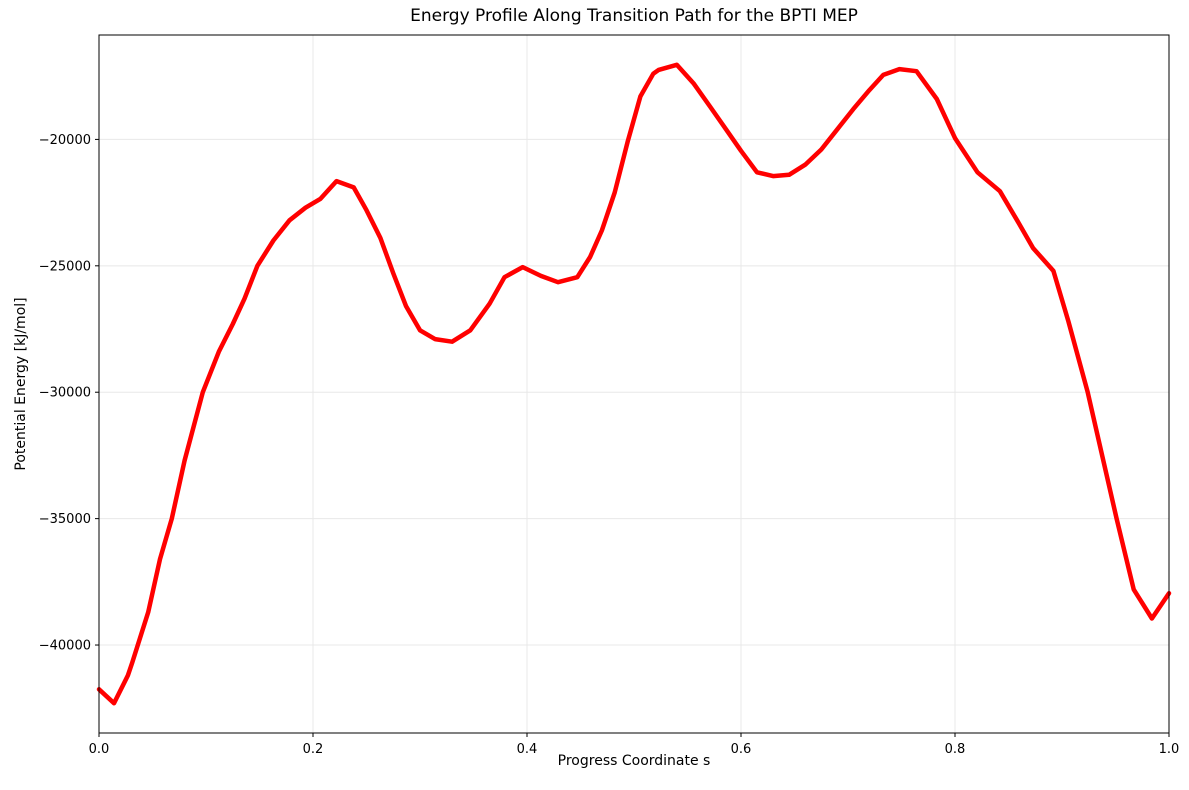  I want to click on x-tick-label: 0.4, so click(527, 749).